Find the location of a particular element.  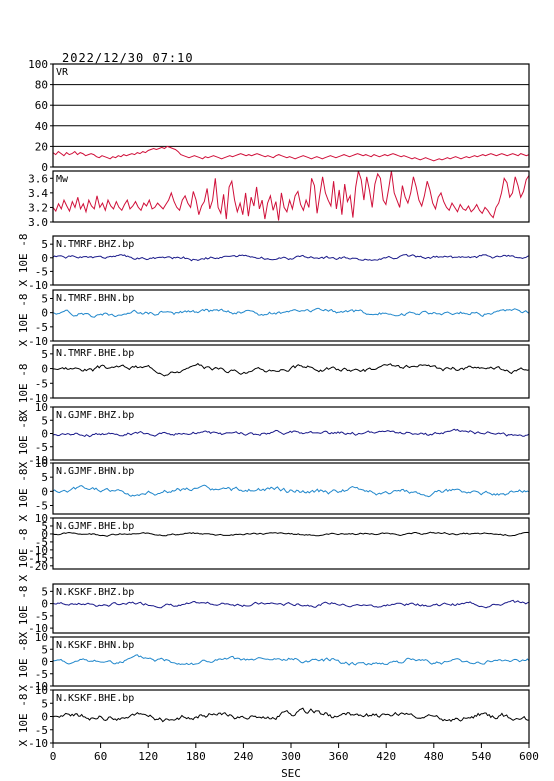

y-tick-label: 20 is located at coordinates (41, 146).